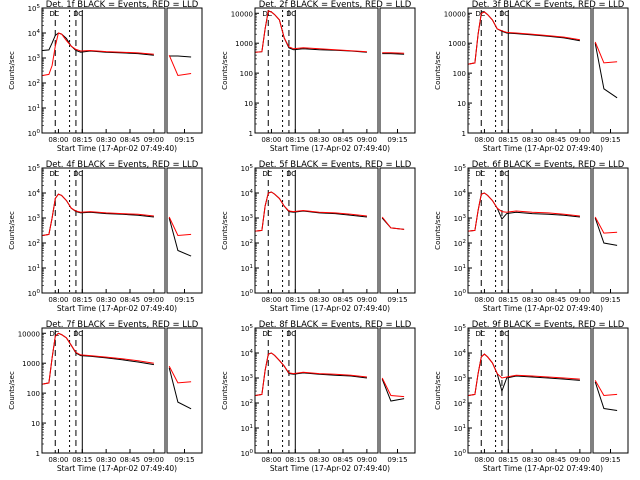 The height and width of the screenshot is (480, 640). Describe the element at coordinates (548, 165) in the screenshot. I see `chart-title: Det. 6f BLACK = Events, RED = LLD` at that location.